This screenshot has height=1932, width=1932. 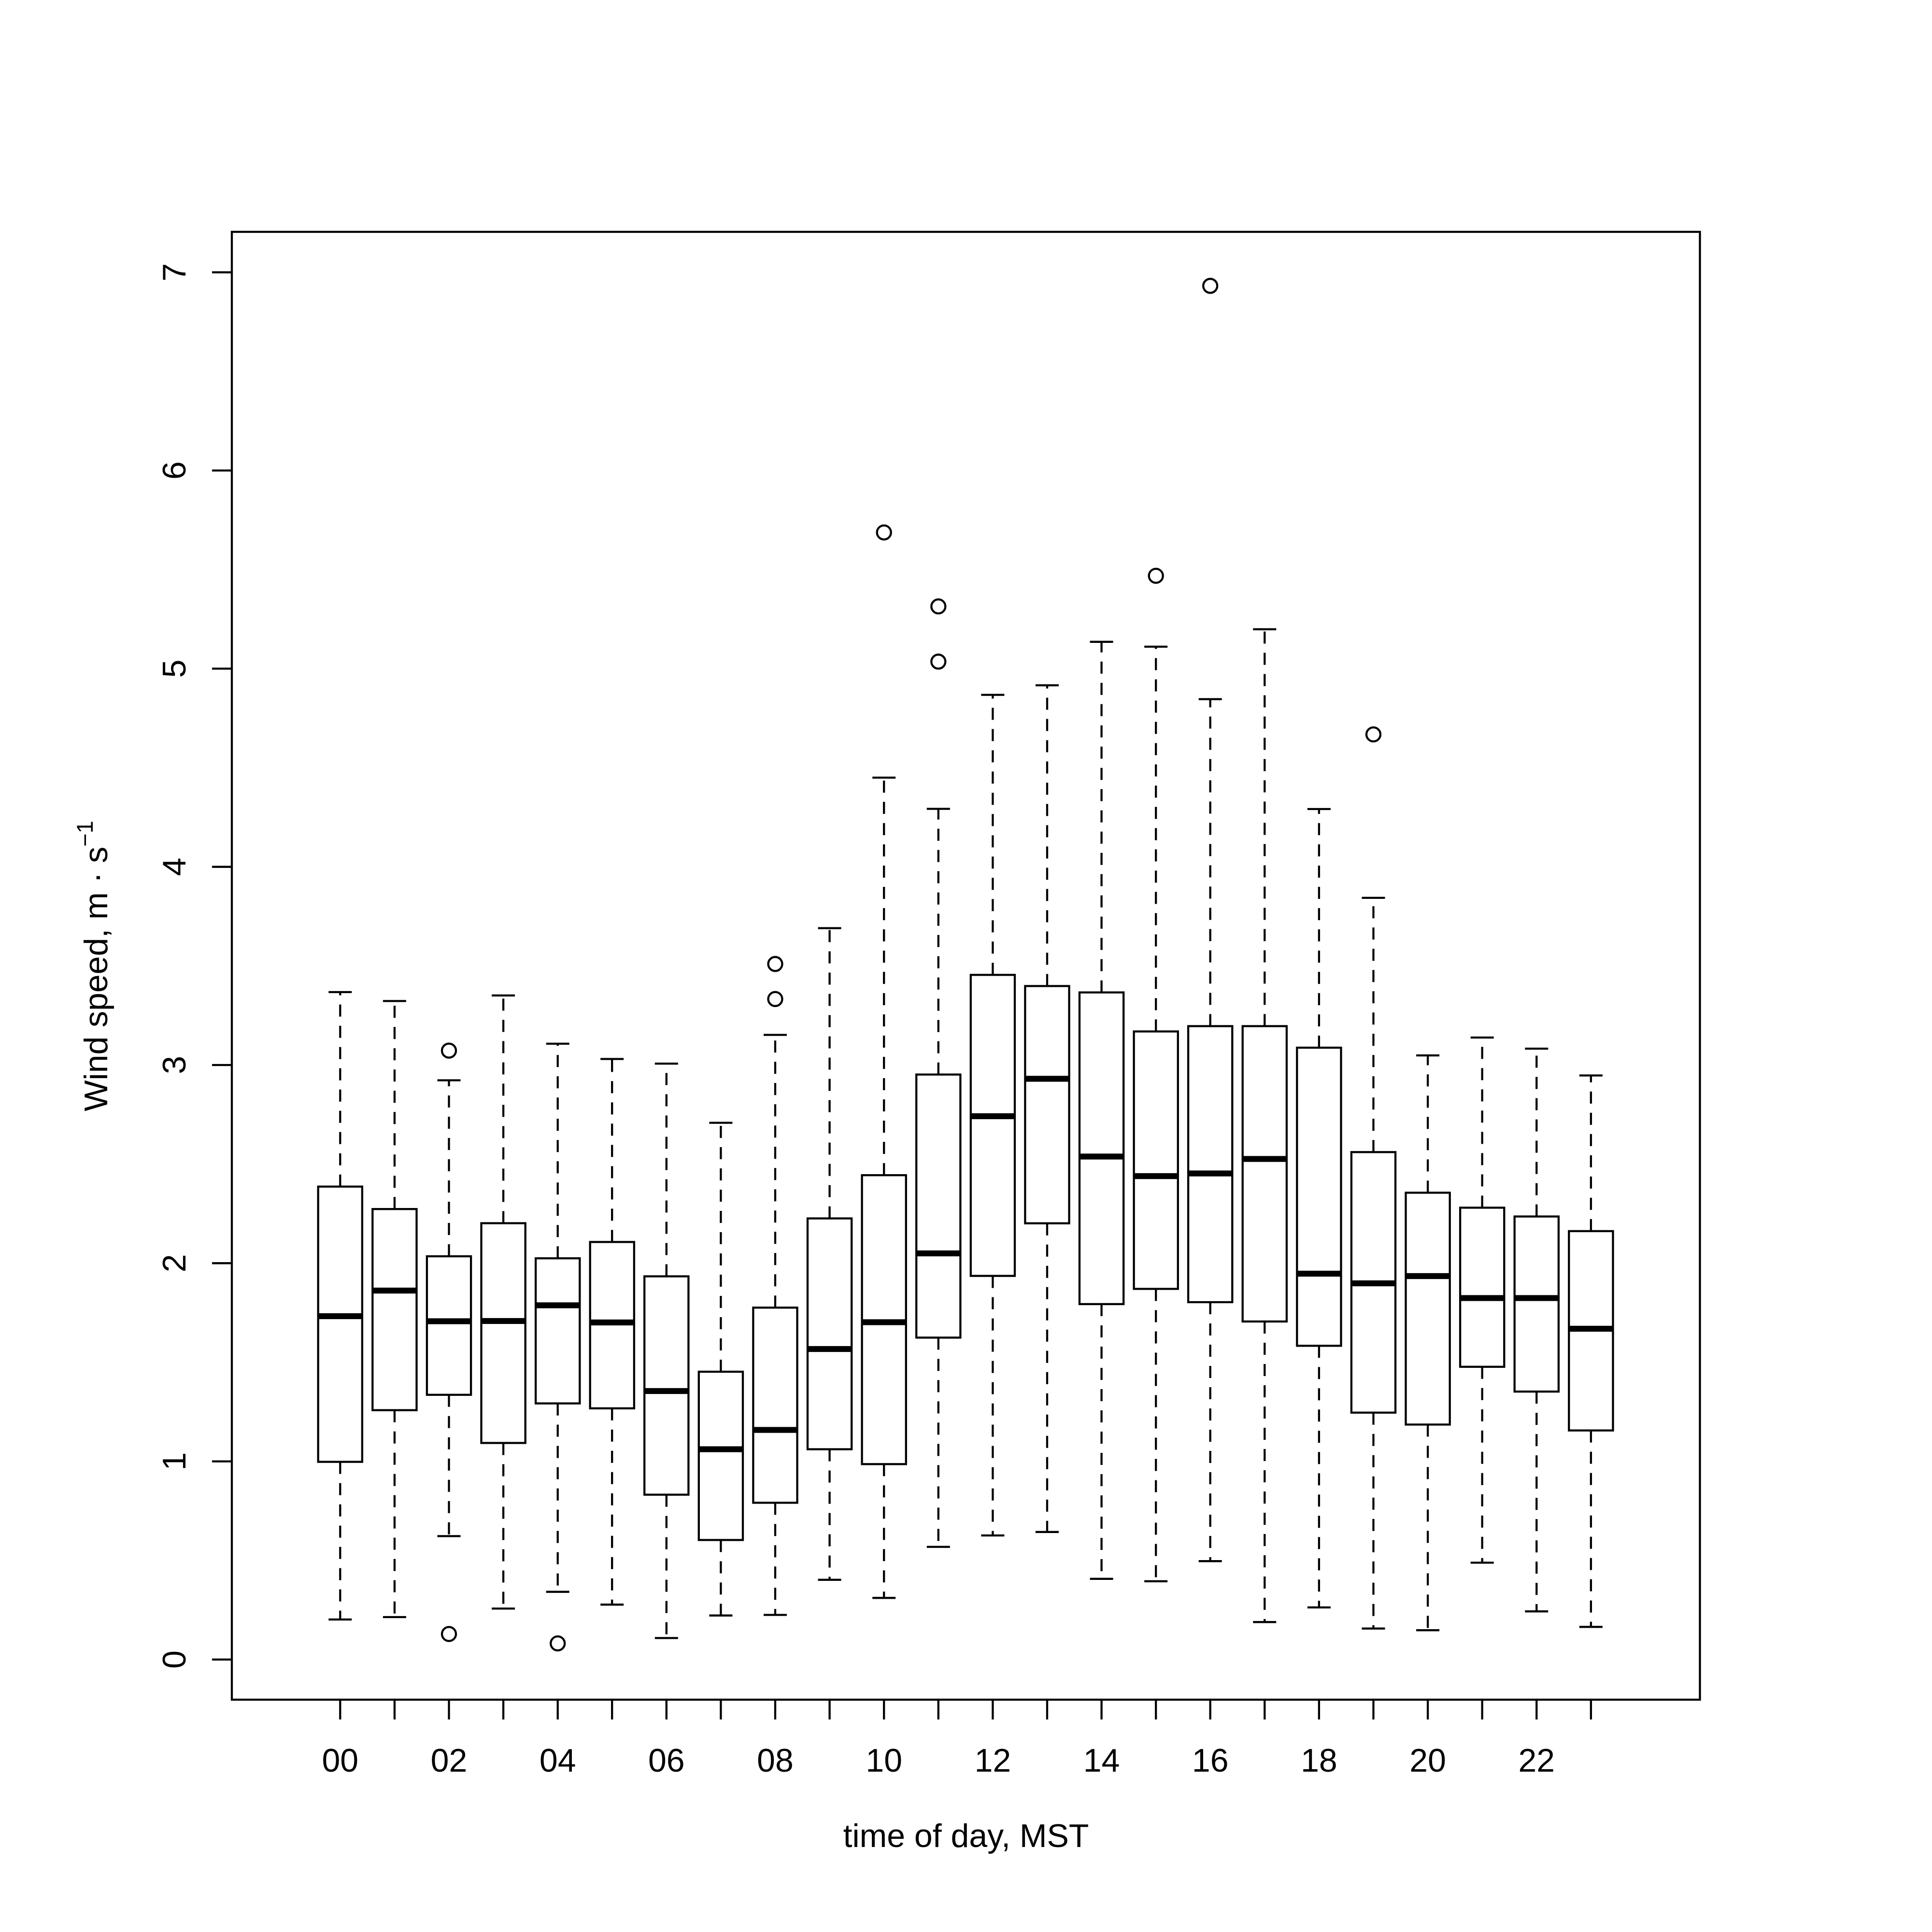 What do you see at coordinates (666, 1760) in the screenshot?
I see `svg-text: 06` at bounding box center [666, 1760].